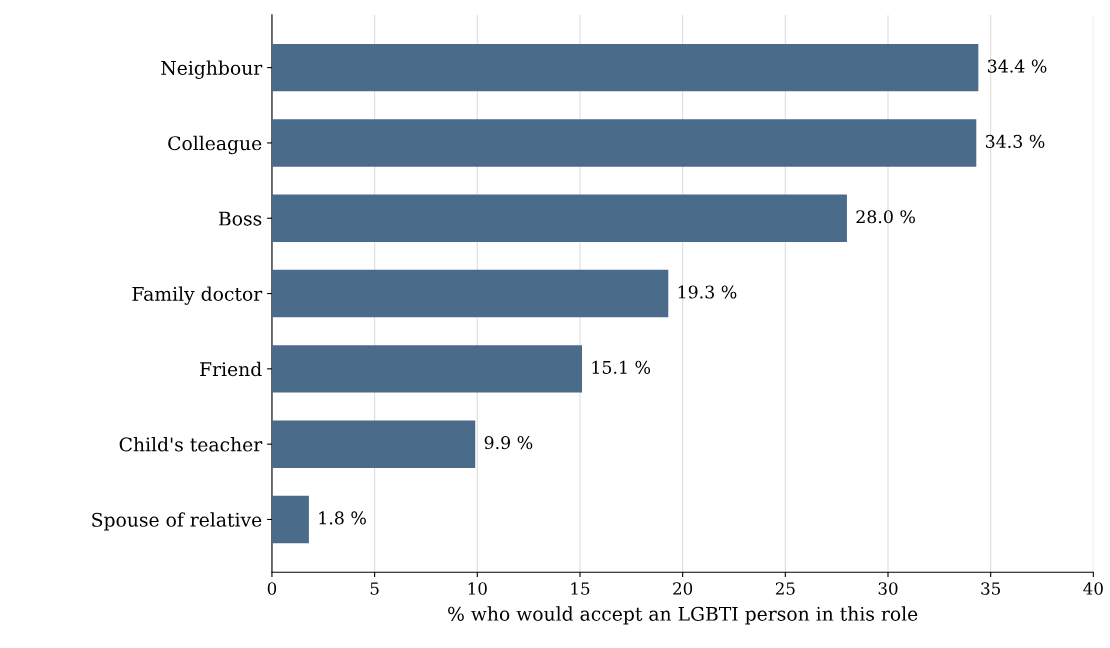 The width and height of the screenshot is (1110, 648). Describe the element at coordinates (1015, 141) in the screenshot. I see `data-label: 34.3 %` at that location.